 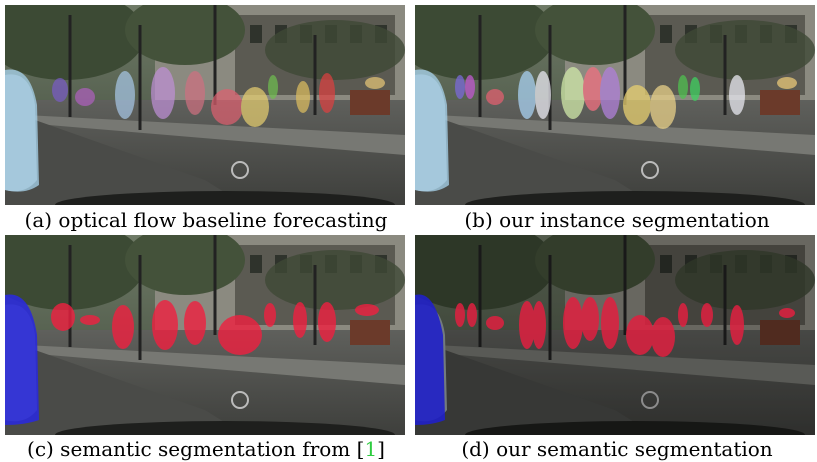 I want to click on citation-link: 1, so click(x=370, y=449).